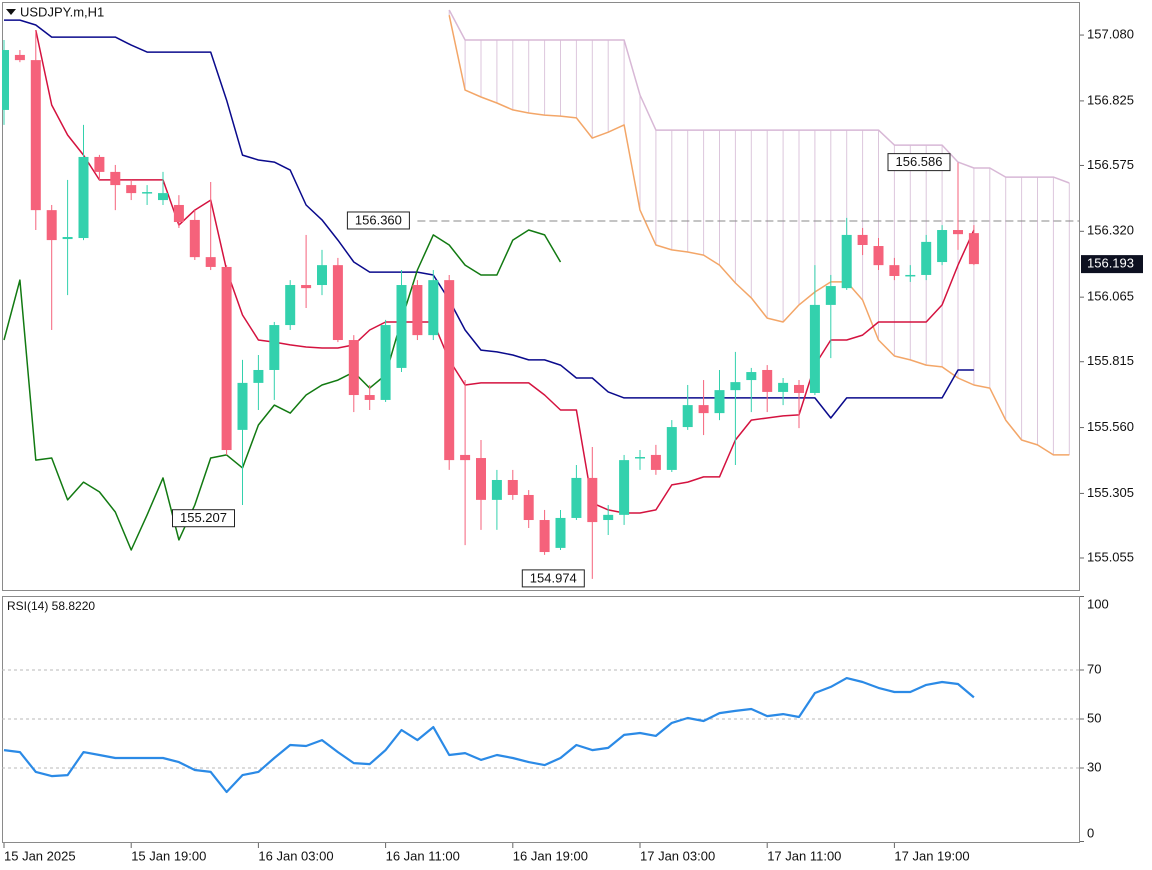 The image size is (1152, 870). What do you see at coordinates (1094, 717) in the screenshot?
I see `y-tick-label: 50` at bounding box center [1094, 717].